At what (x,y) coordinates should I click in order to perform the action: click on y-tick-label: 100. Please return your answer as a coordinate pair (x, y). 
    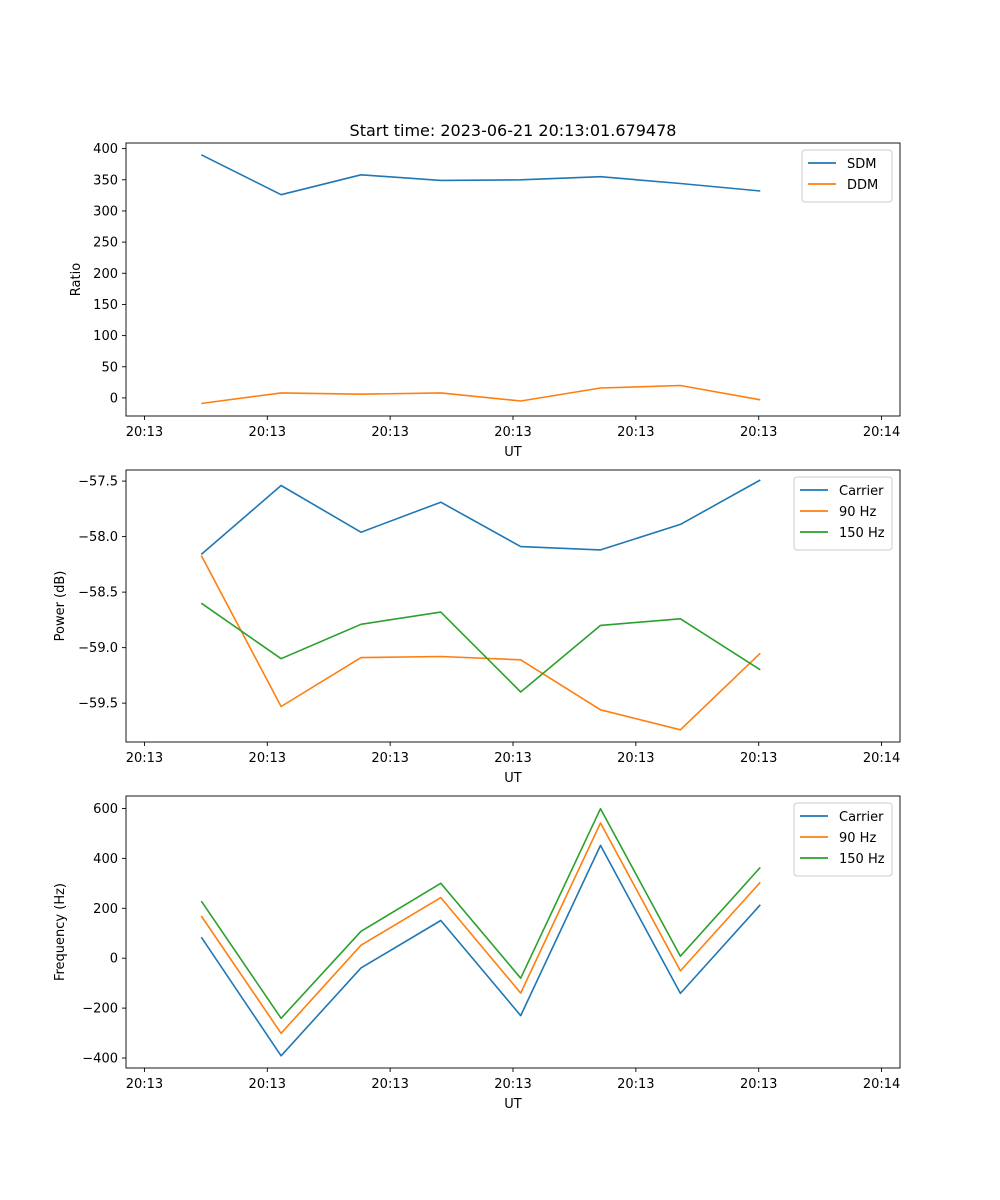
    Looking at the image, I should click on (105, 336).